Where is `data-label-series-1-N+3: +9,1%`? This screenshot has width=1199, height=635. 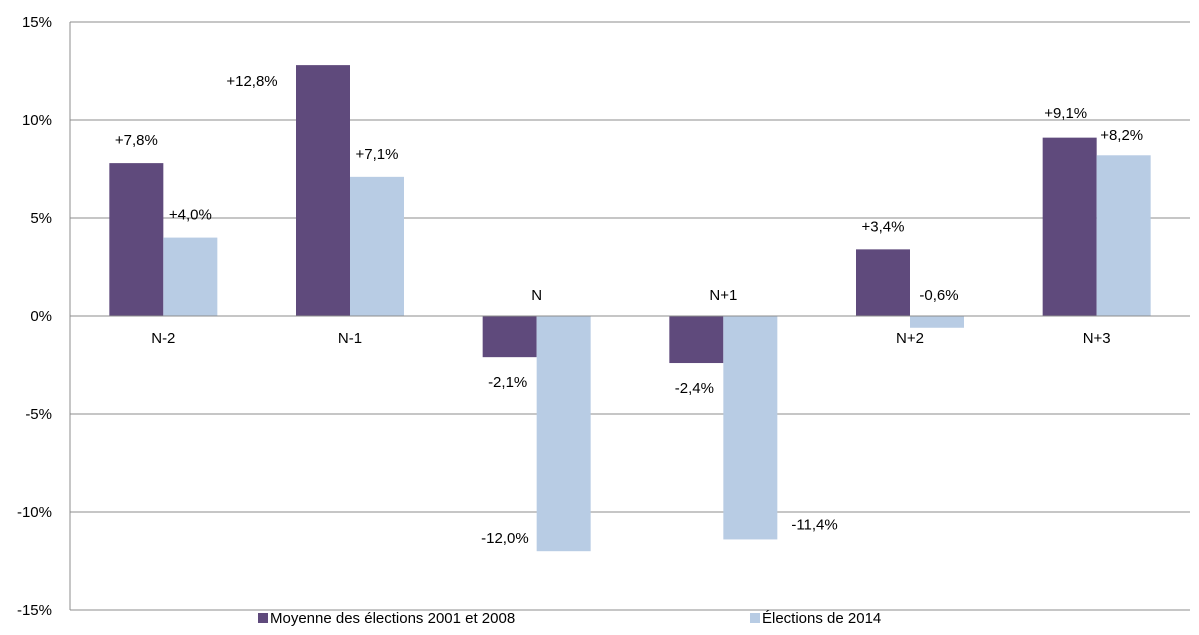 data-label-series-1-N+3: +9,1% is located at coordinates (1065, 113).